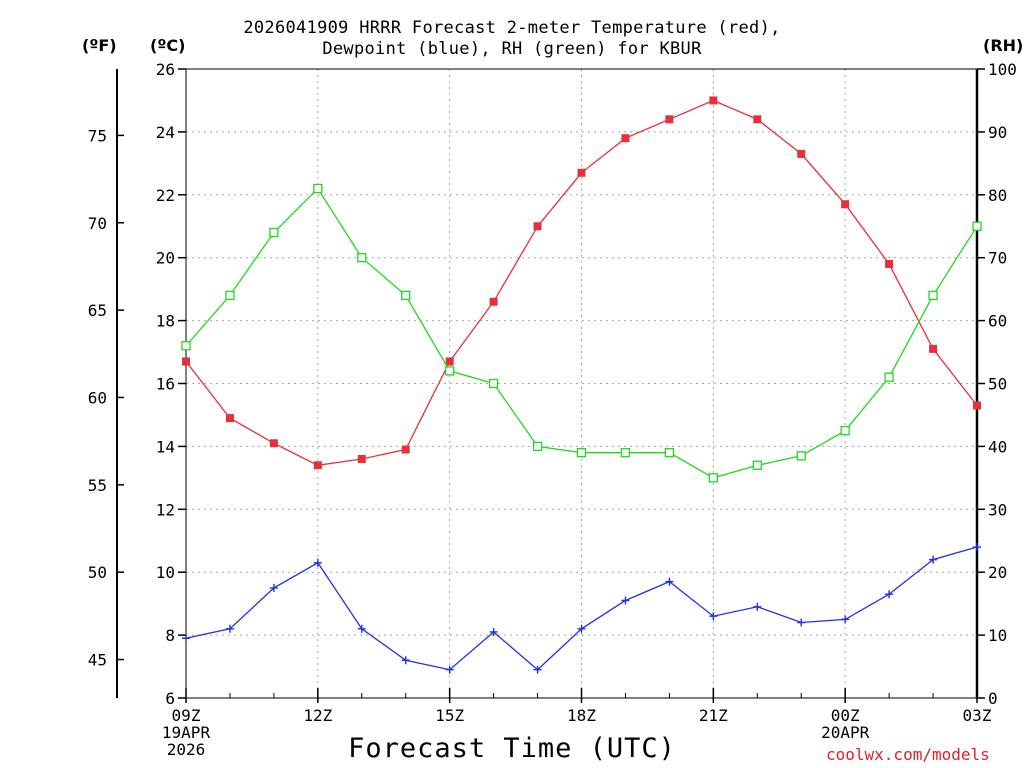 The image size is (1024, 768). Describe the element at coordinates (99, 45) in the screenshot. I see `fahrenheit-unit-label: (ºF)` at that location.